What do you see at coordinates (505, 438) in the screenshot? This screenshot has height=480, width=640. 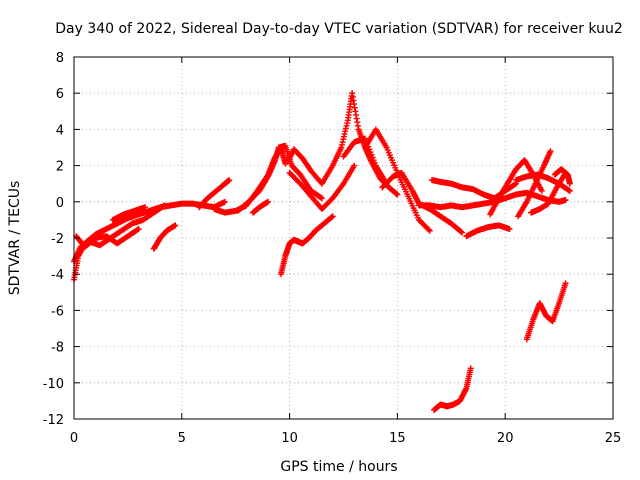 I see `x-tick-label: 20` at bounding box center [505, 438].